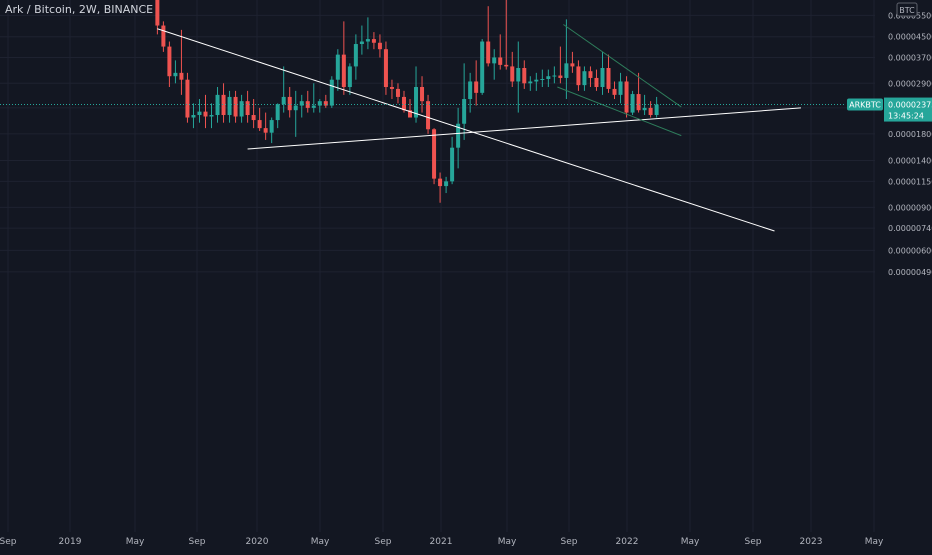 The width and height of the screenshot is (932, 555). What do you see at coordinates (910, 207) in the screenshot?
I see `price-tick-label: 0.00000900` at bounding box center [910, 207].